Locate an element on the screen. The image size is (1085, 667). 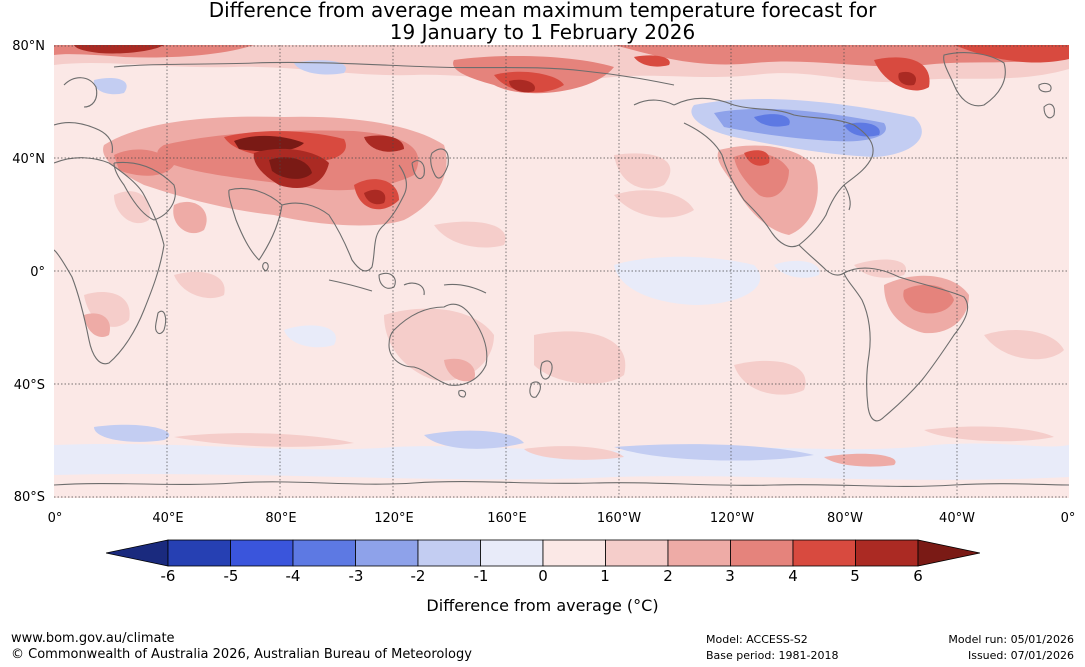
colorbar-label: Difference from average (°C) is located at coordinates (542, 605).